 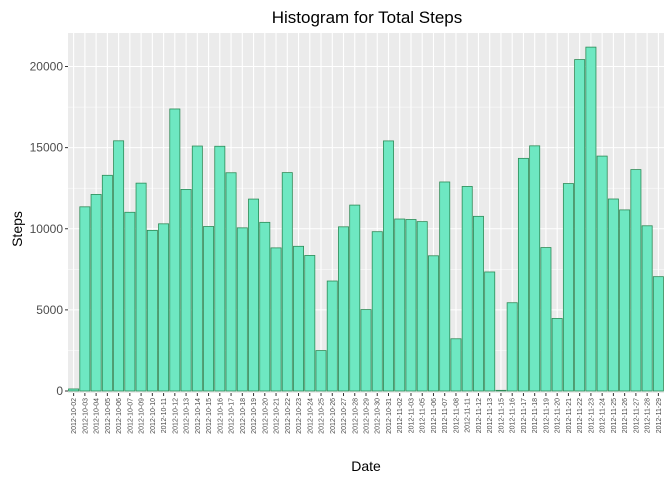 I want to click on x-tick-label: 2012-10-30, so click(x=378, y=416).